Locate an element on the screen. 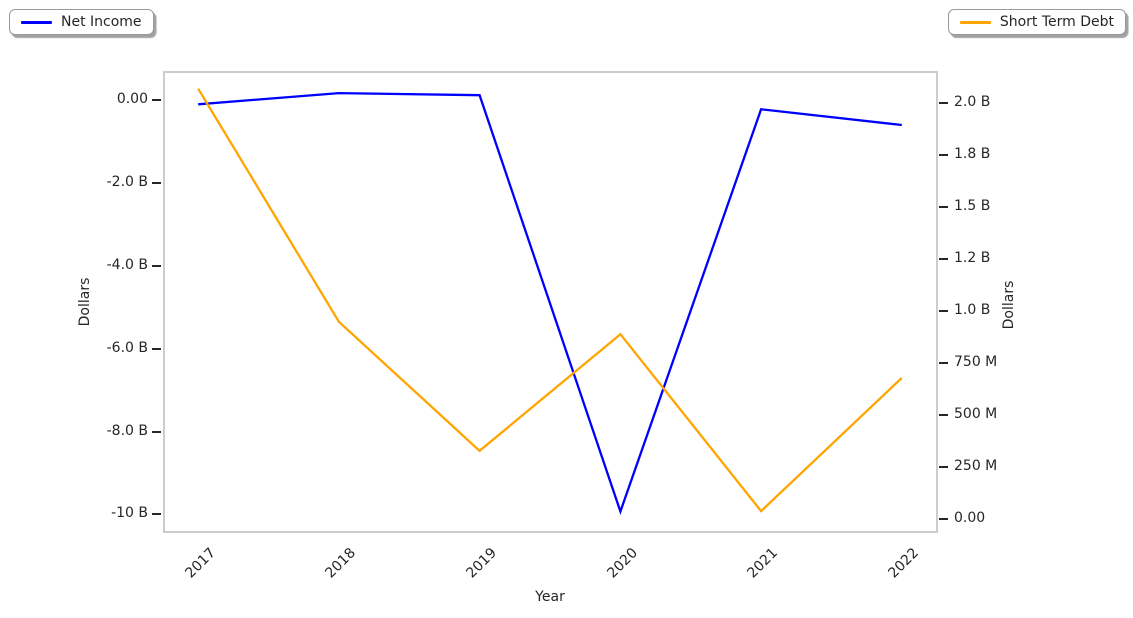 The image size is (1133, 618). y-axis-right-tick-label: 500 M is located at coordinates (976, 414).